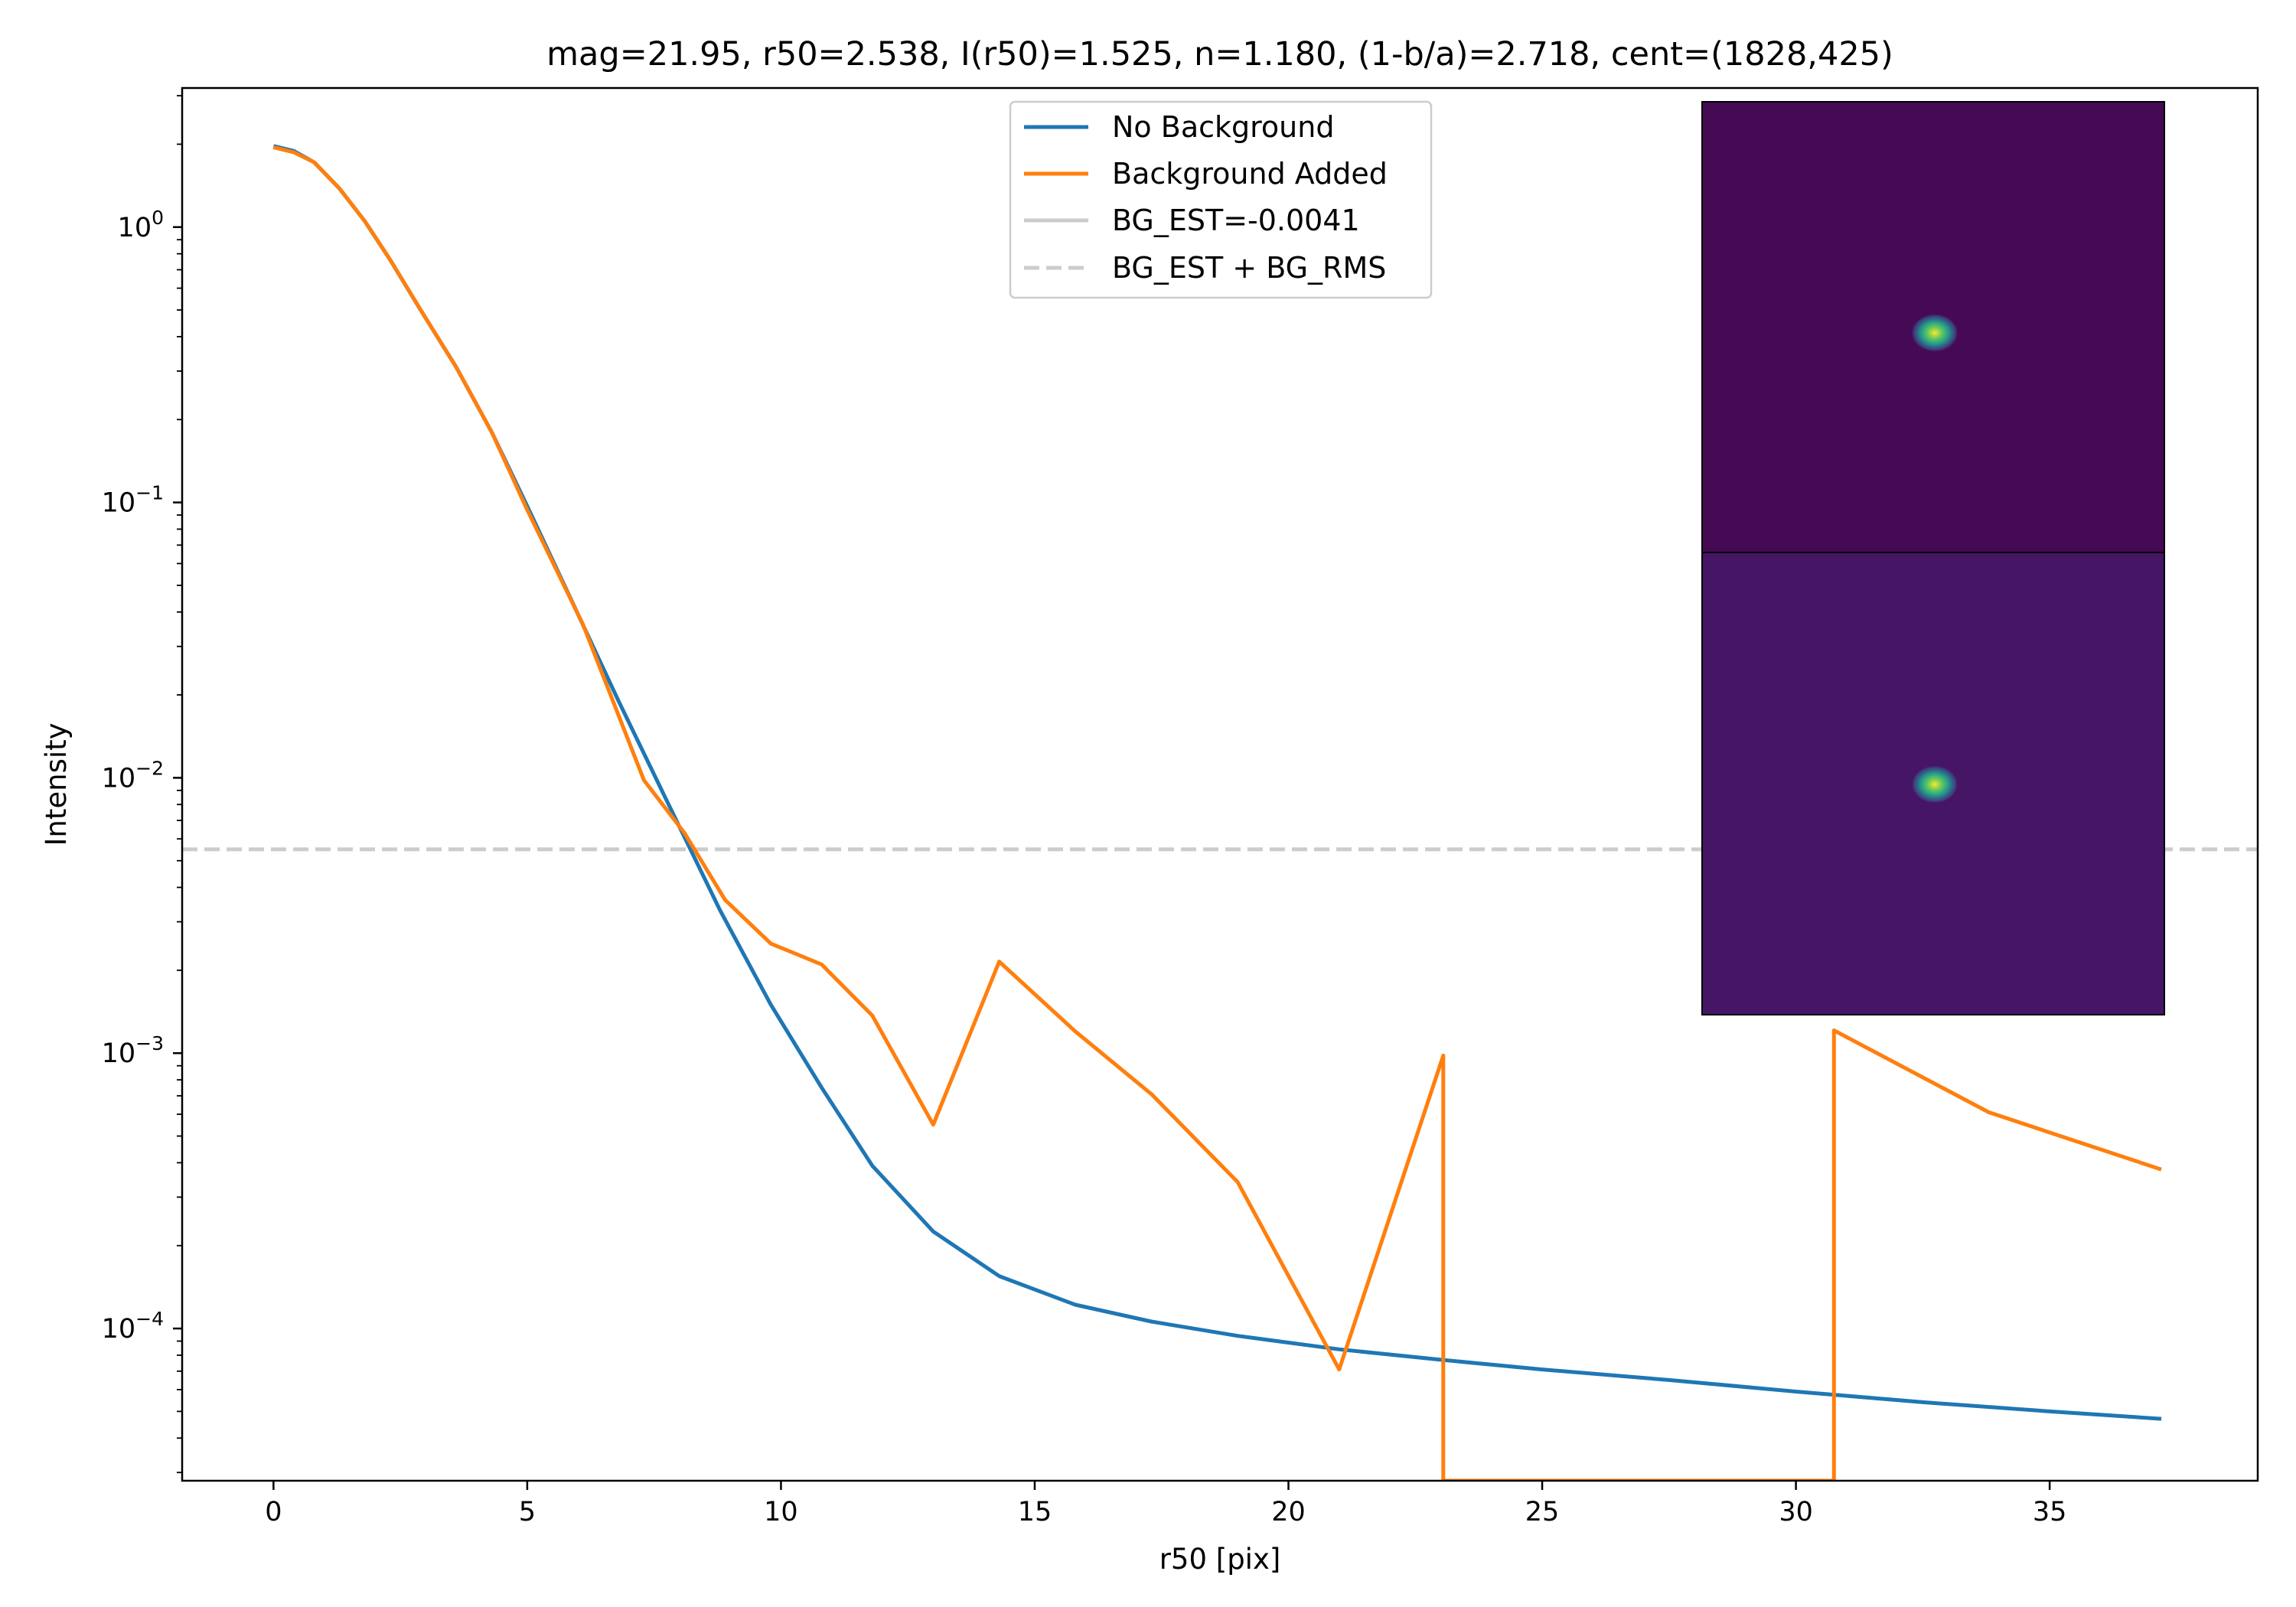  I want to click on image-inset-top, so click(1933, 328).